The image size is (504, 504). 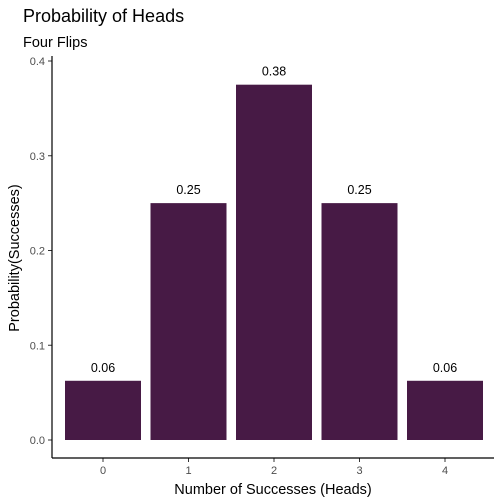 What do you see at coordinates (37, 252) in the screenshot?
I see `y-tick-label: 0.2` at bounding box center [37, 252].